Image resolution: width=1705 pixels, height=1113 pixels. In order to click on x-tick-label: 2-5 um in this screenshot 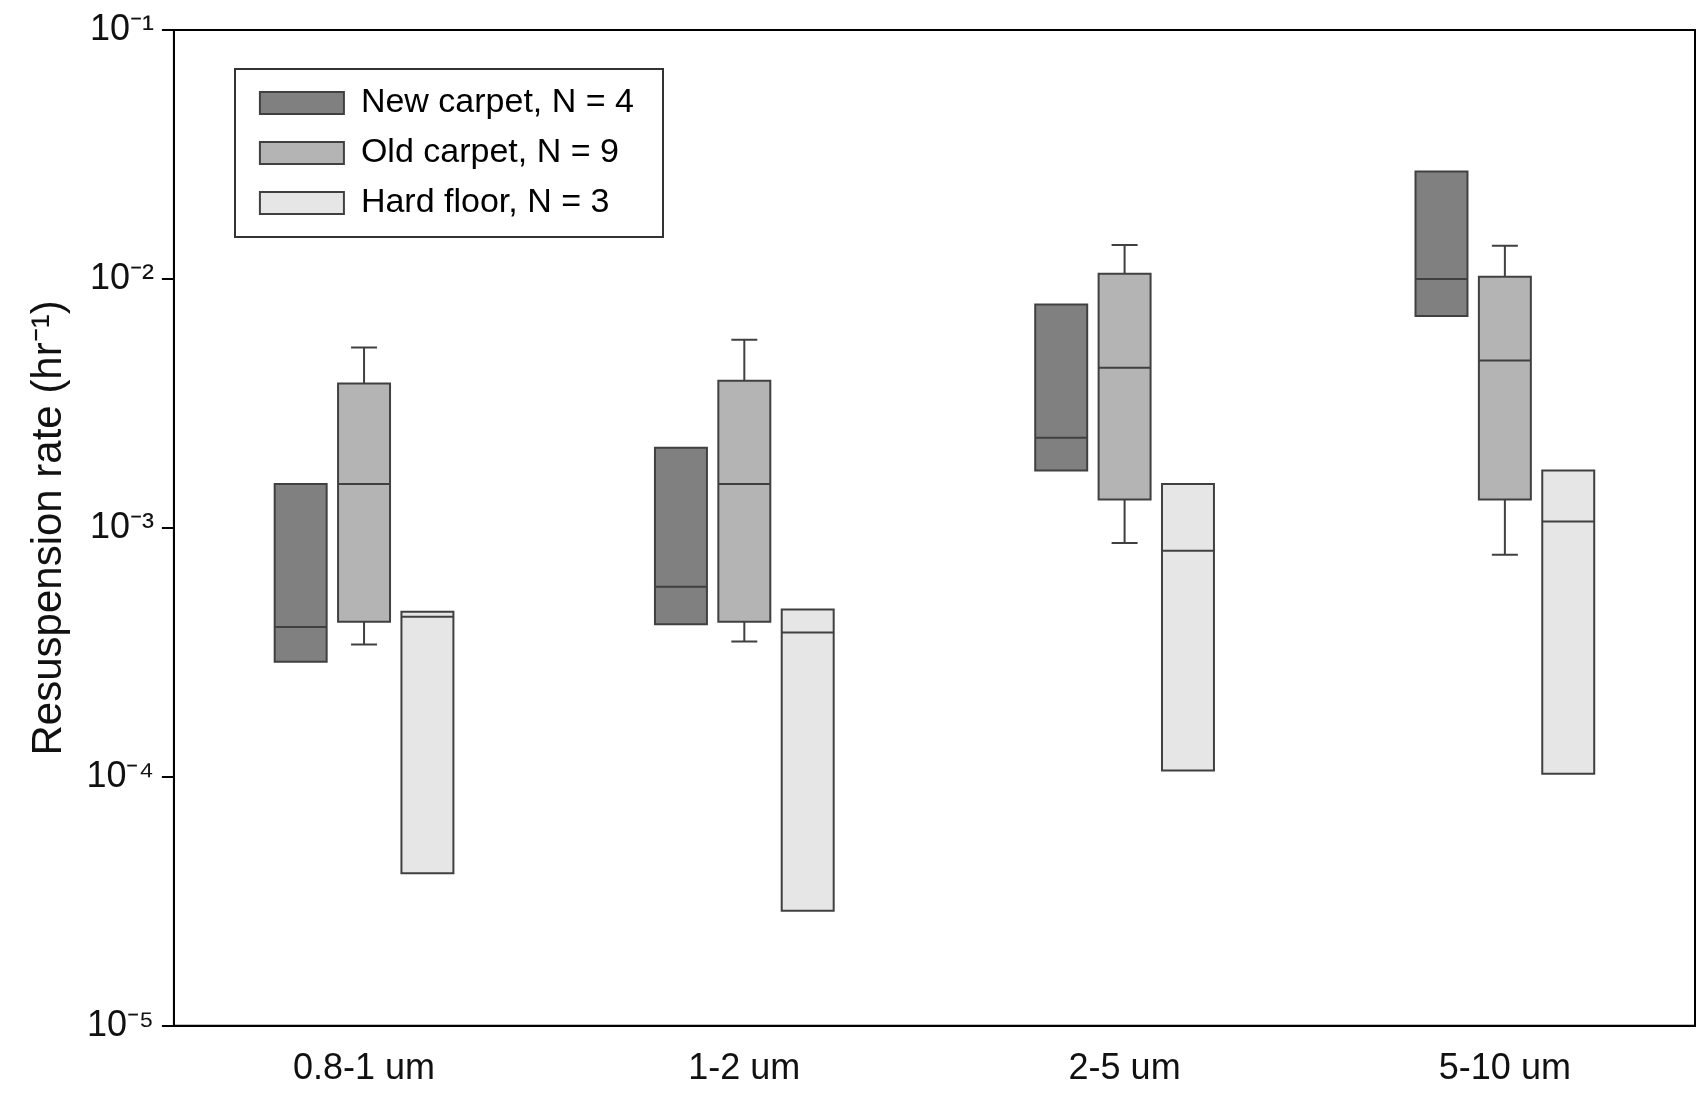, I will do `click(1124, 1067)`.